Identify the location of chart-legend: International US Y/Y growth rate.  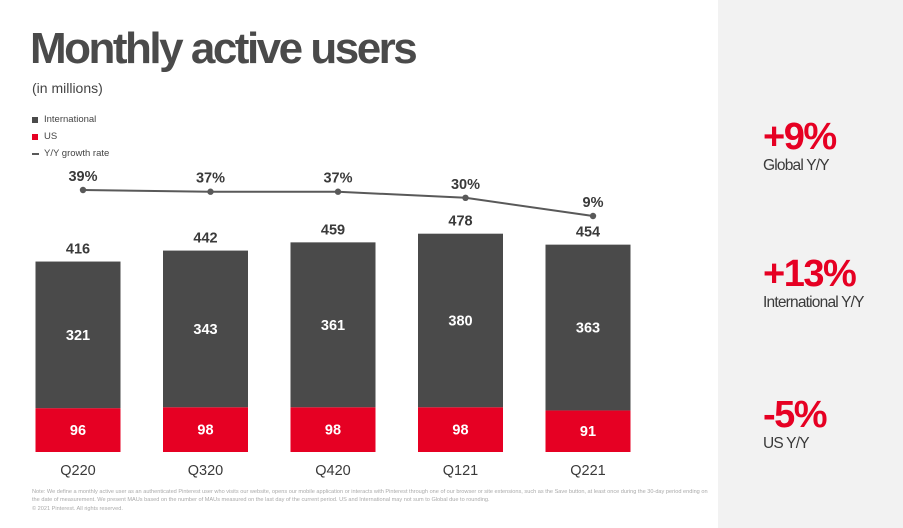
(70, 136).